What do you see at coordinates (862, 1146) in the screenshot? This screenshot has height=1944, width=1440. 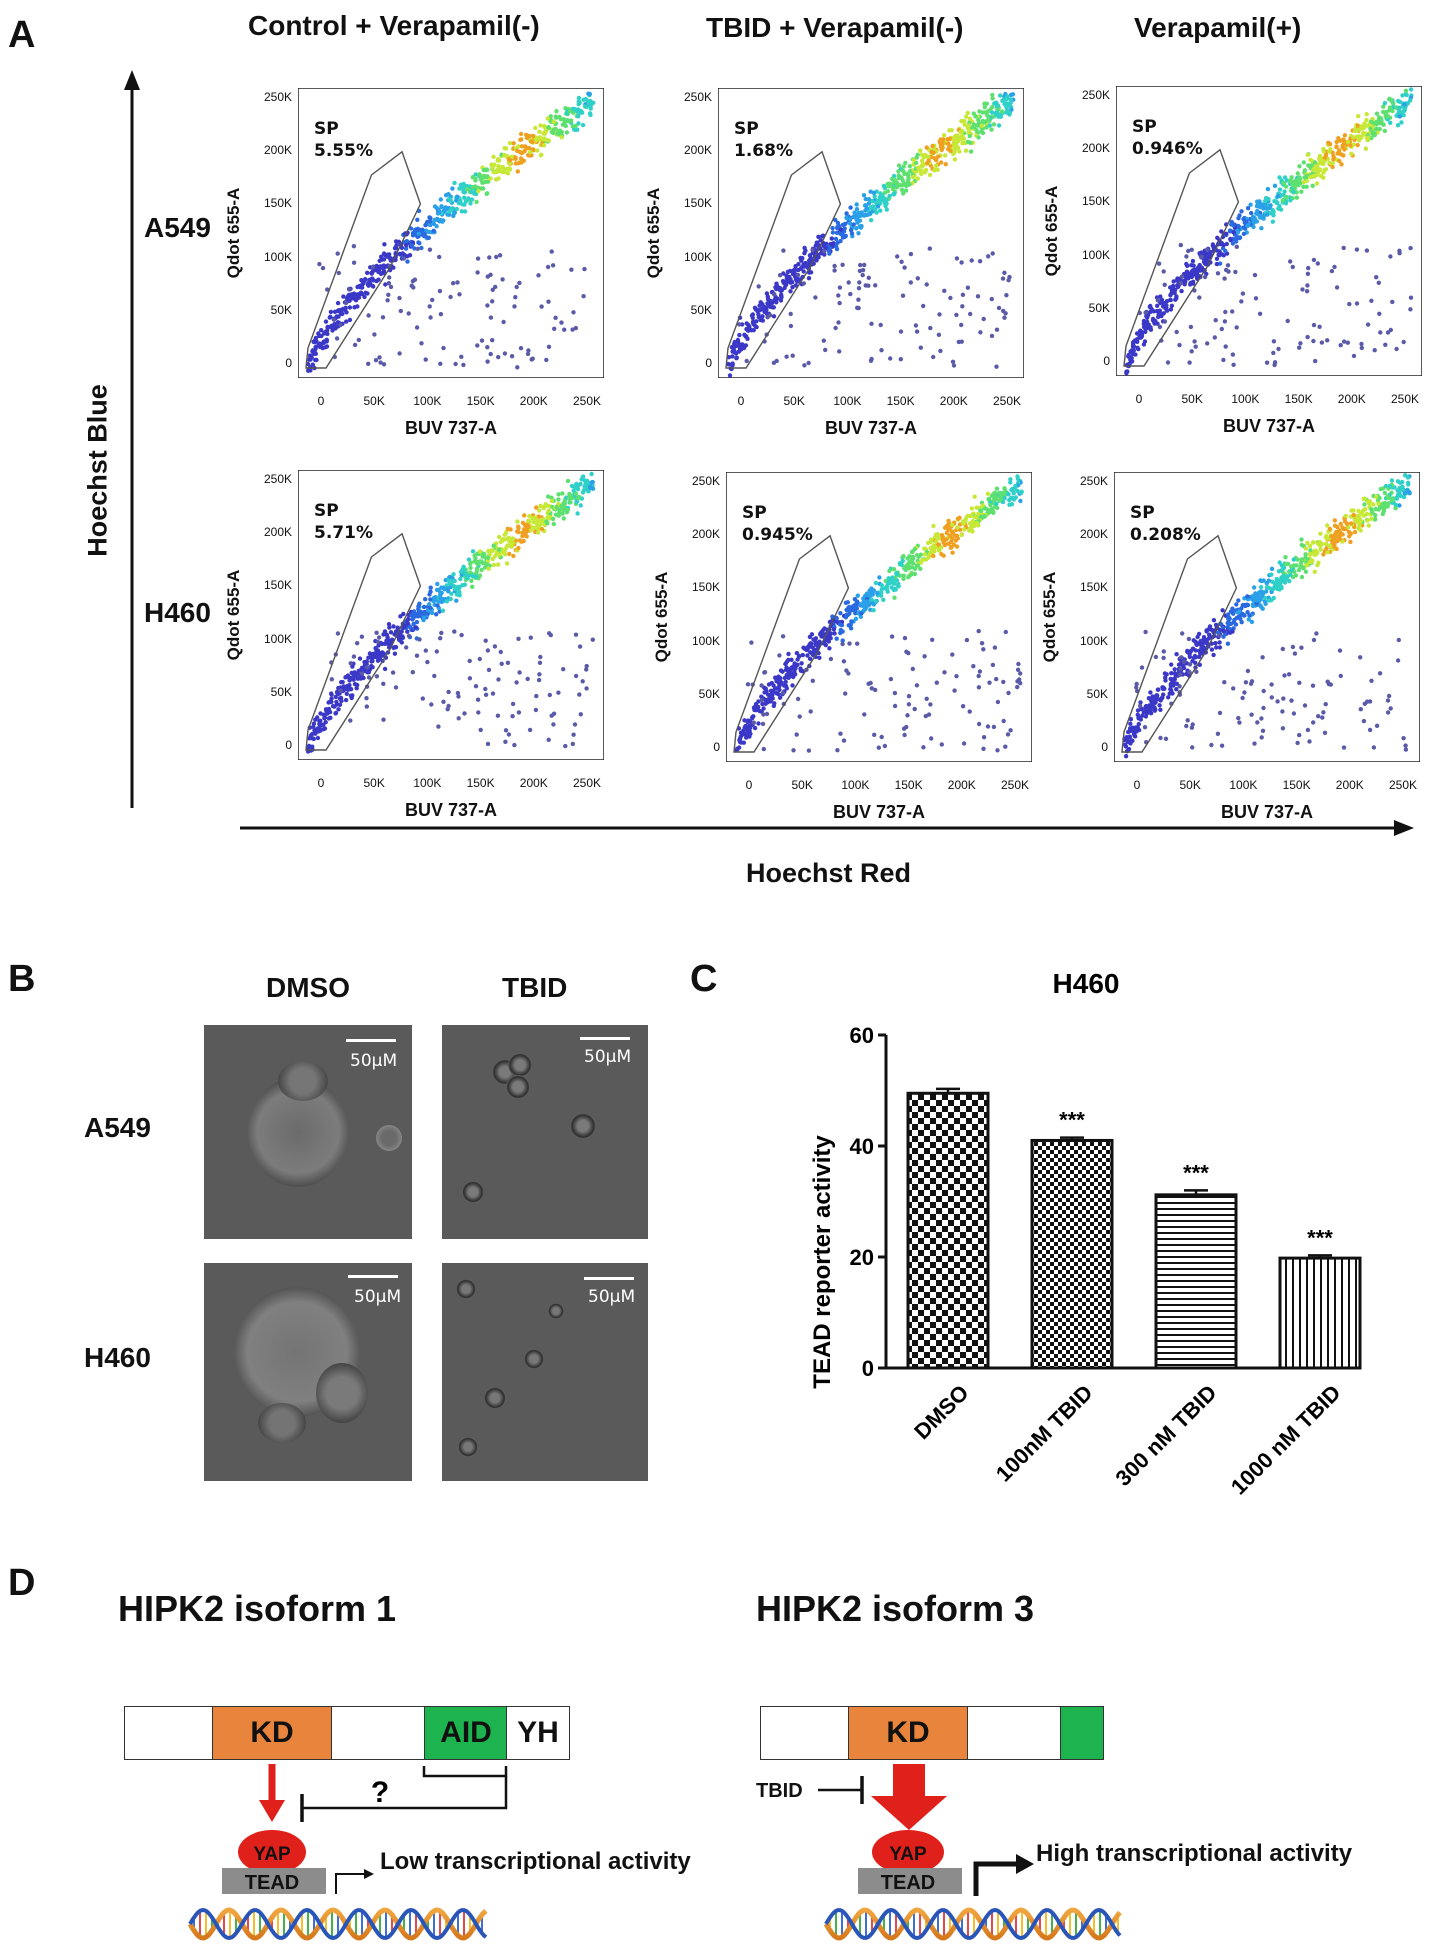 I see `y-tick-label: 40` at bounding box center [862, 1146].